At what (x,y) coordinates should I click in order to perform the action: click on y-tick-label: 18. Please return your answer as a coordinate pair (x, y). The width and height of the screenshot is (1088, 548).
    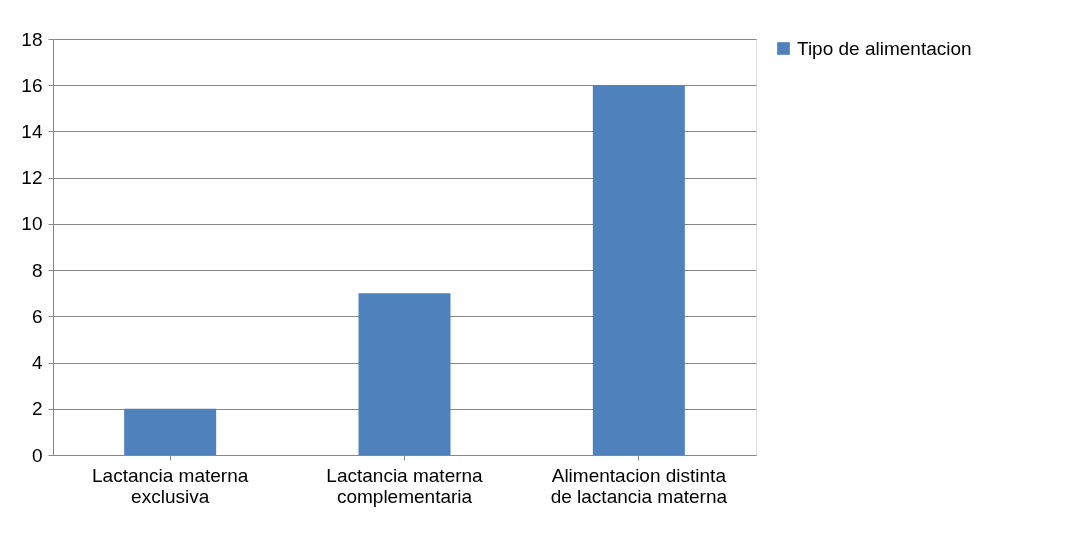
    Looking at the image, I should click on (32, 39).